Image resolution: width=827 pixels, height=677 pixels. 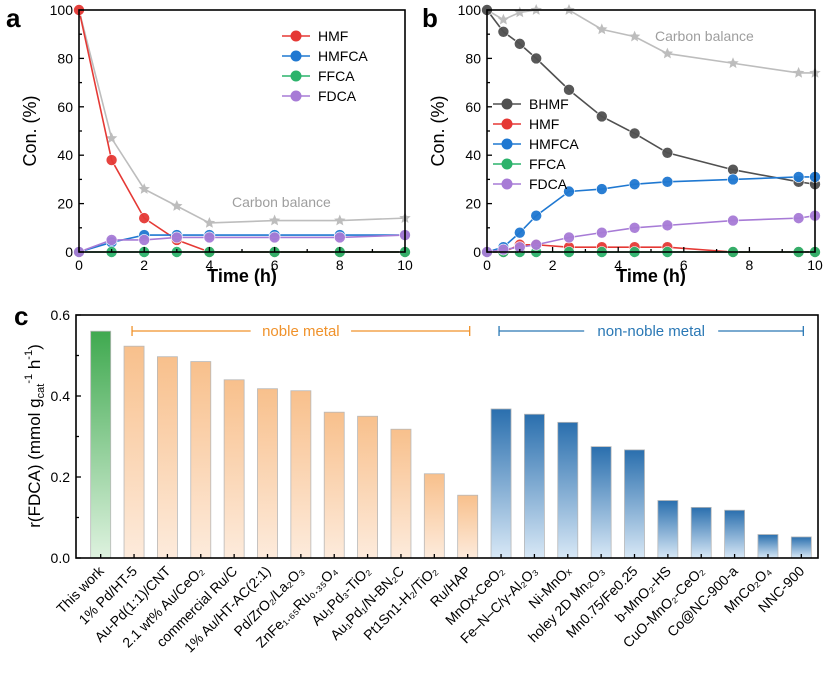 I want to click on a-ytick-label: 80, so click(x=65, y=58).